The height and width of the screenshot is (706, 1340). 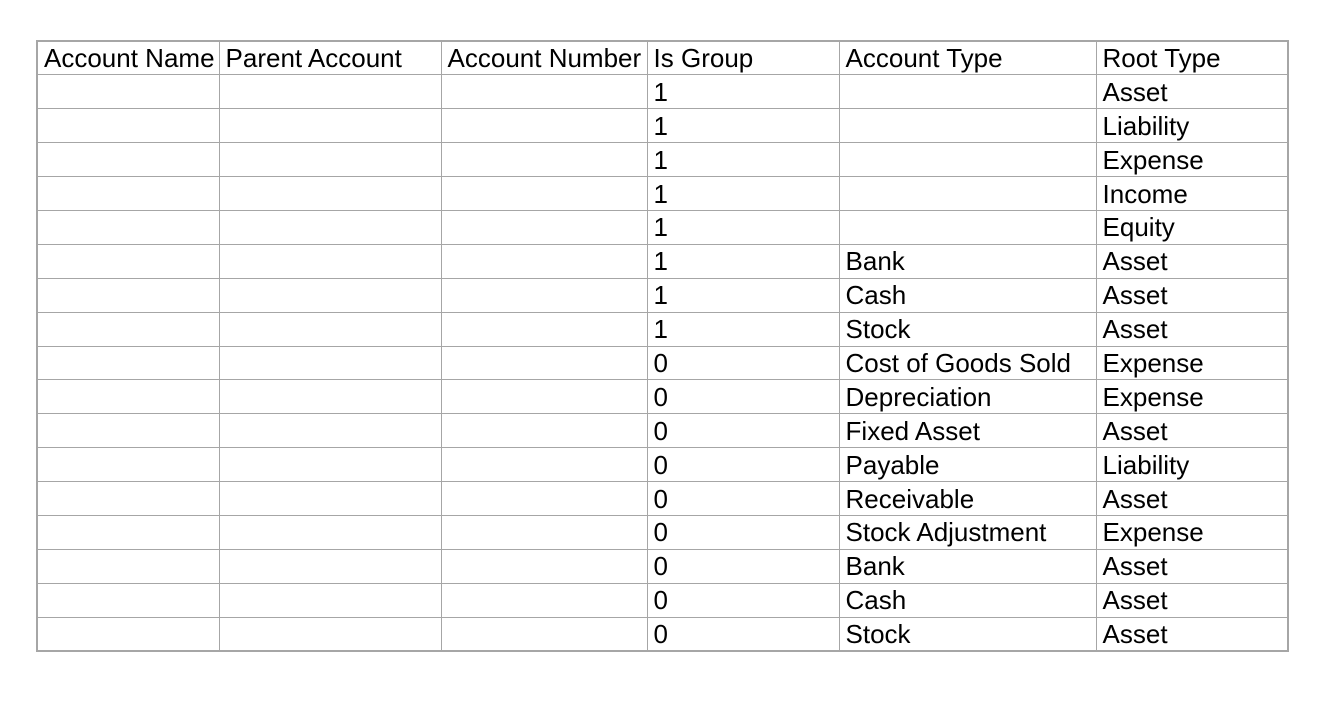 What do you see at coordinates (1192, 193) in the screenshot?
I see `cell-root_type: Income` at bounding box center [1192, 193].